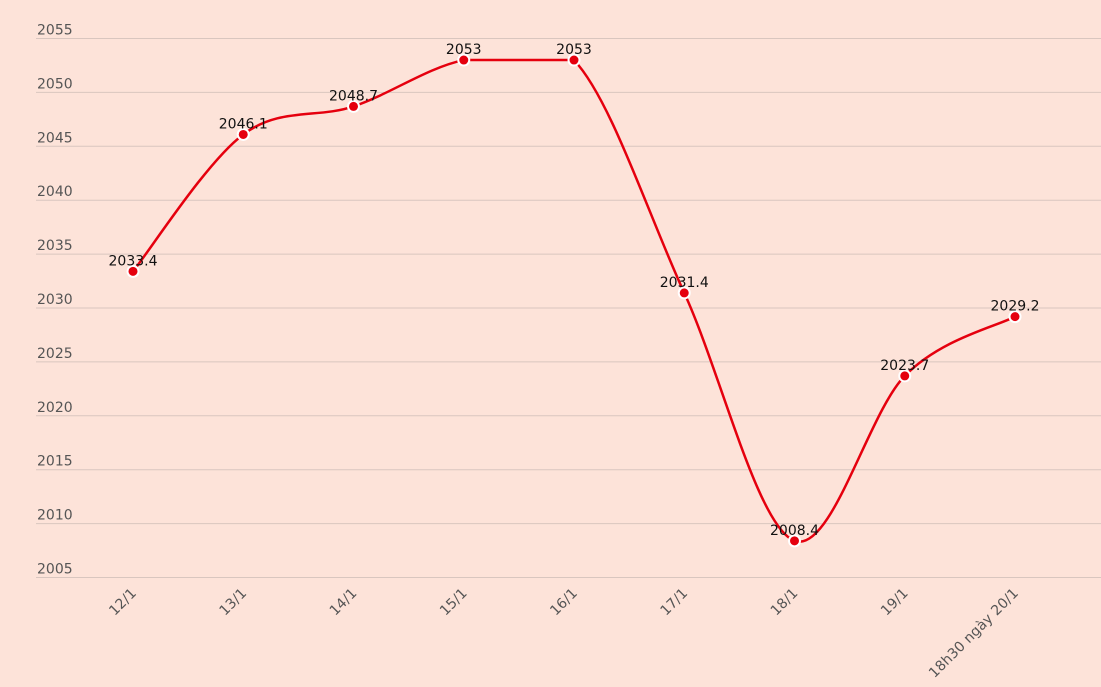 This screenshot has height=687, width=1101. What do you see at coordinates (133, 261) in the screenshot?
I see `data-label: 2033.4` at bounding box center [133, 261].